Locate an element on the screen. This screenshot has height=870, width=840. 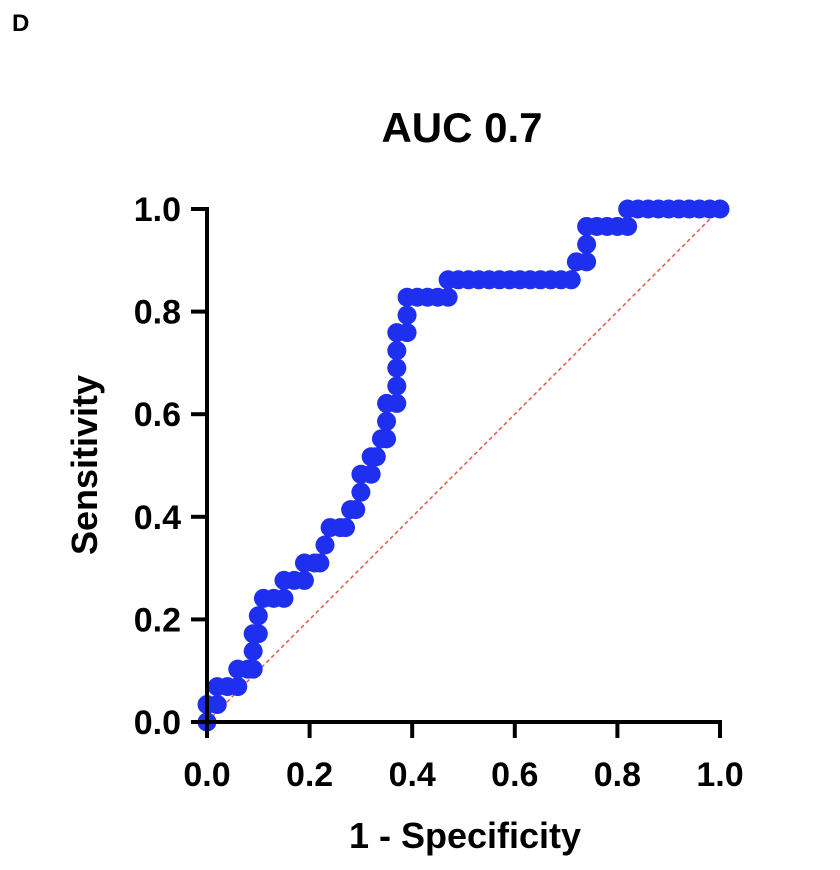
y-axis-label: Sensitivity is located at coordinates (84, 465).